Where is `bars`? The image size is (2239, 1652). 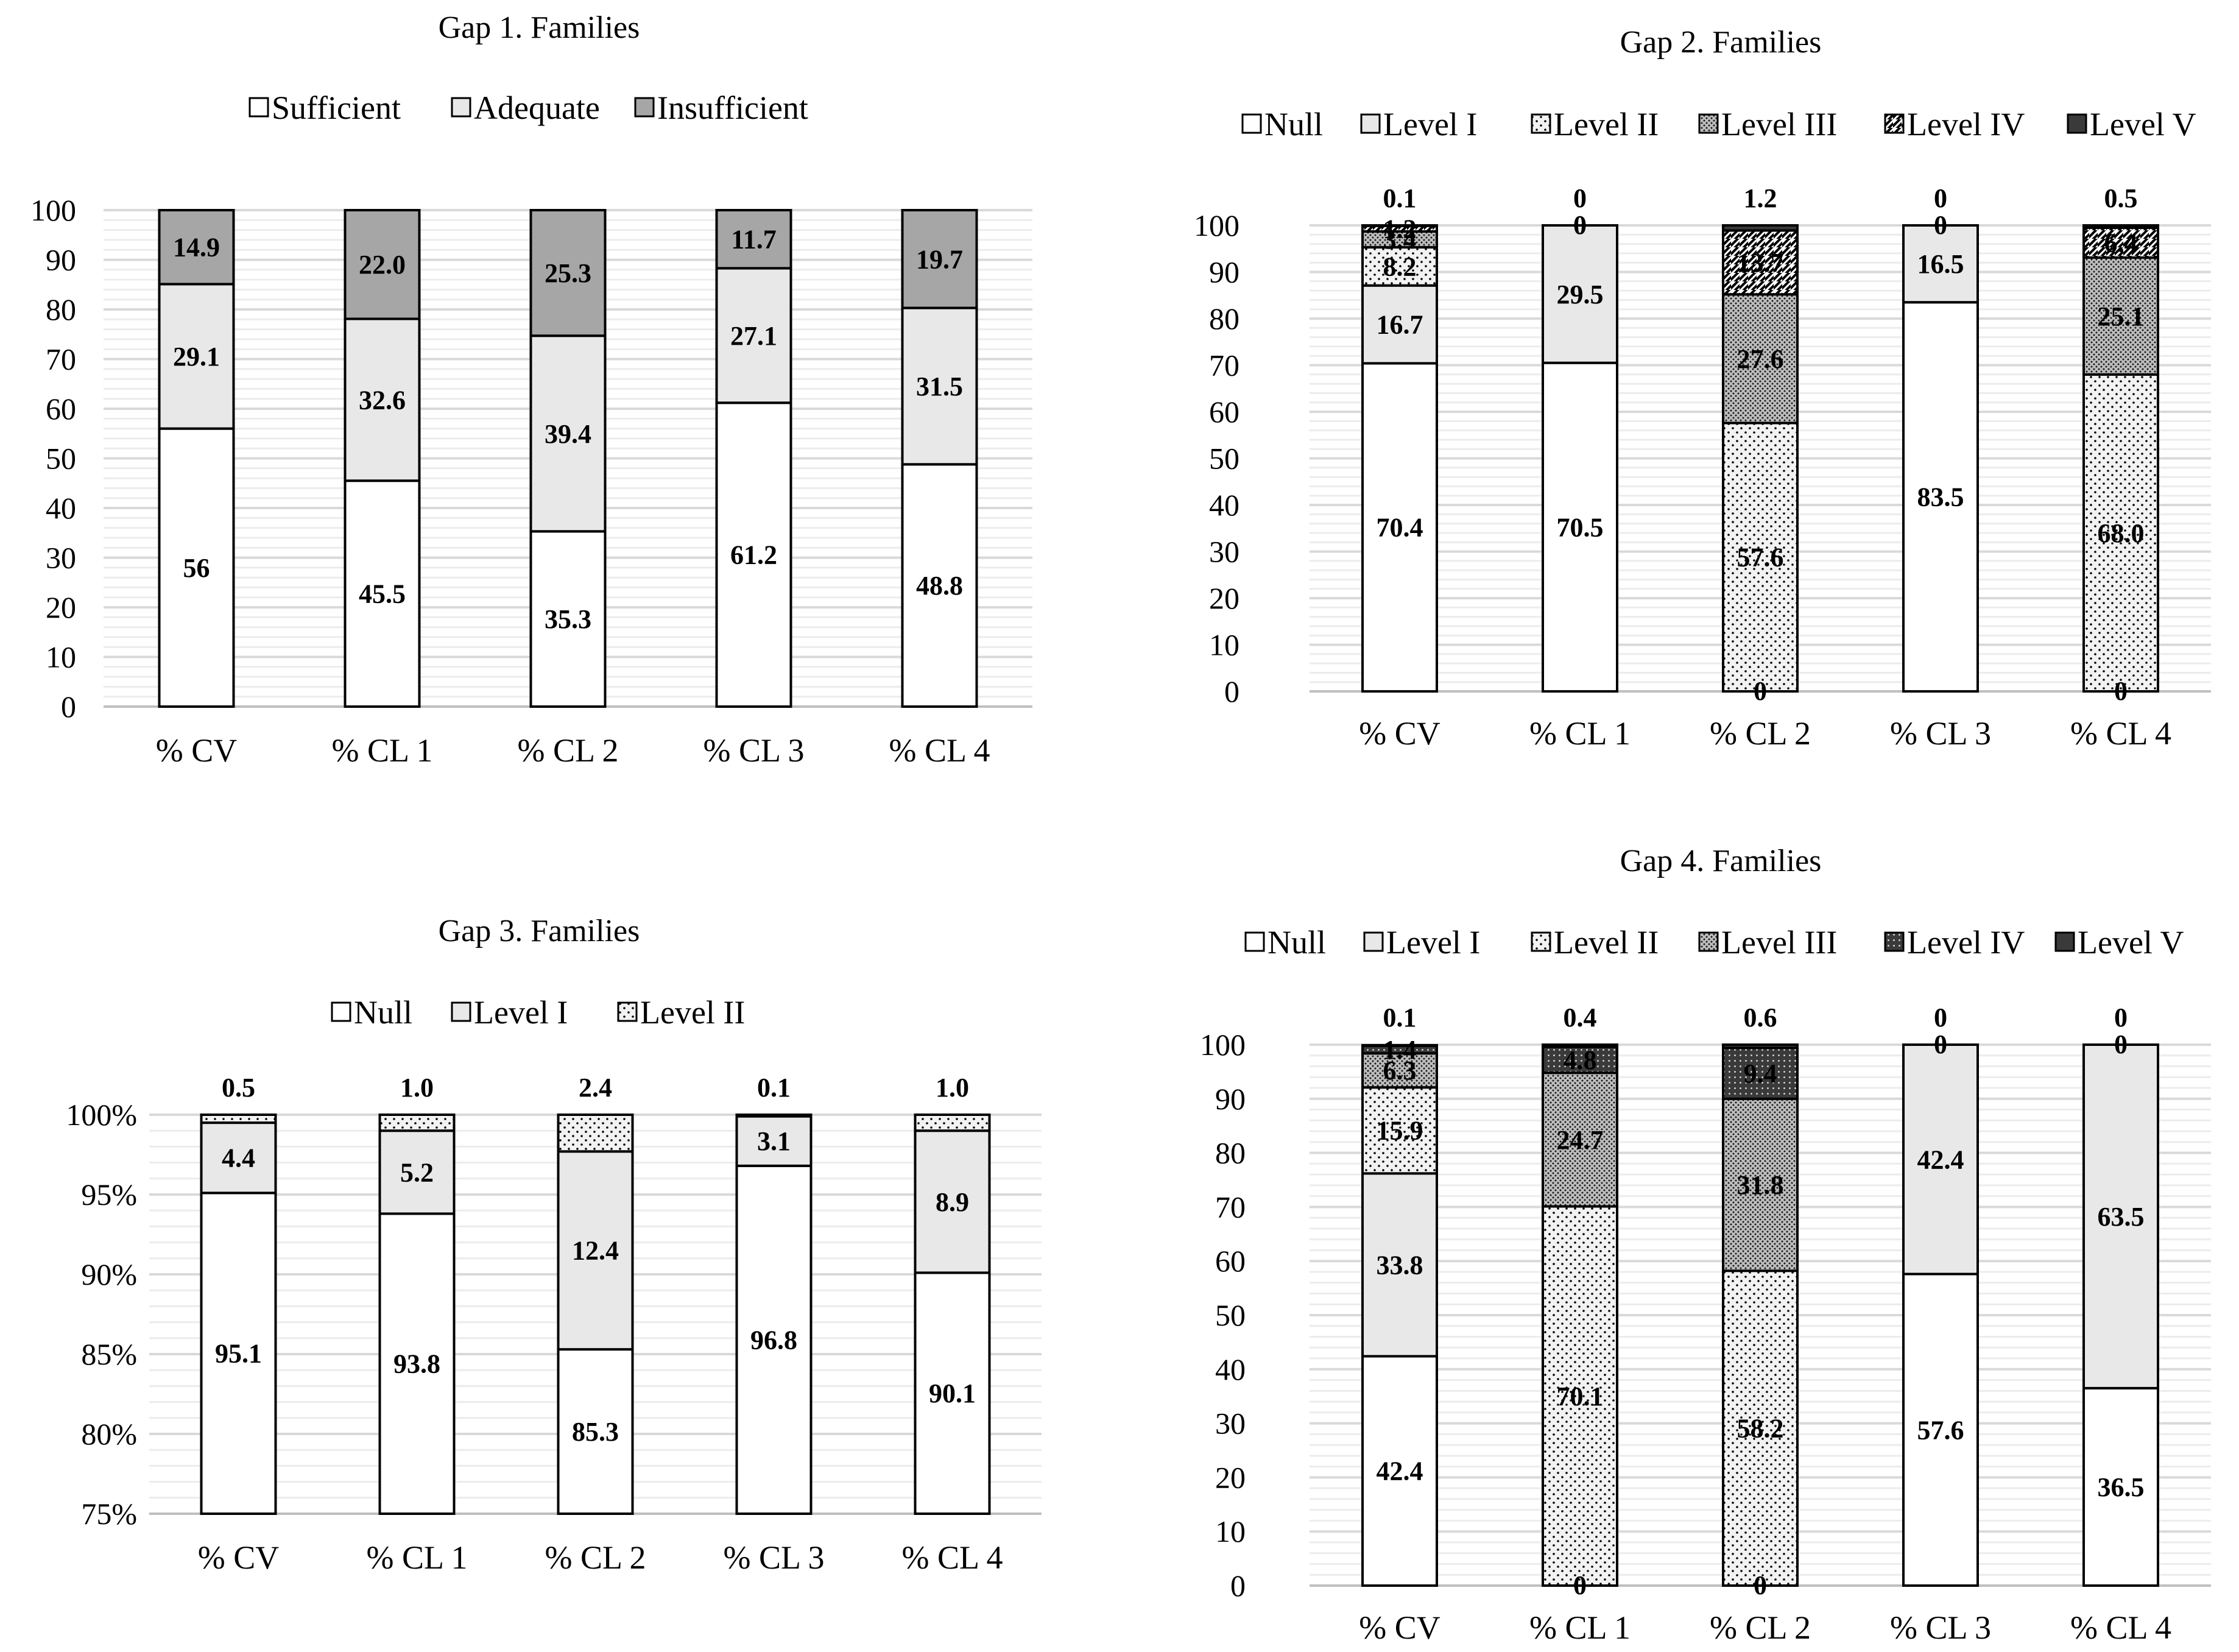 bars is located at coordinates (568, 458).